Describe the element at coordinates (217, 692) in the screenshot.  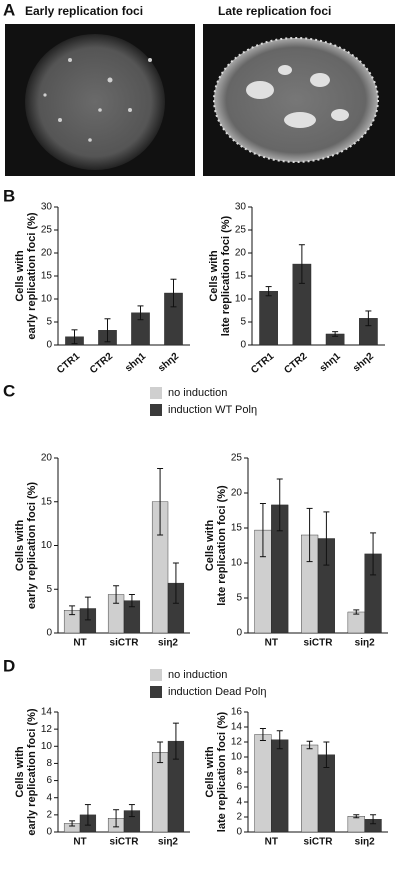
I see `legend-label: induction Dead Polη` at that location.